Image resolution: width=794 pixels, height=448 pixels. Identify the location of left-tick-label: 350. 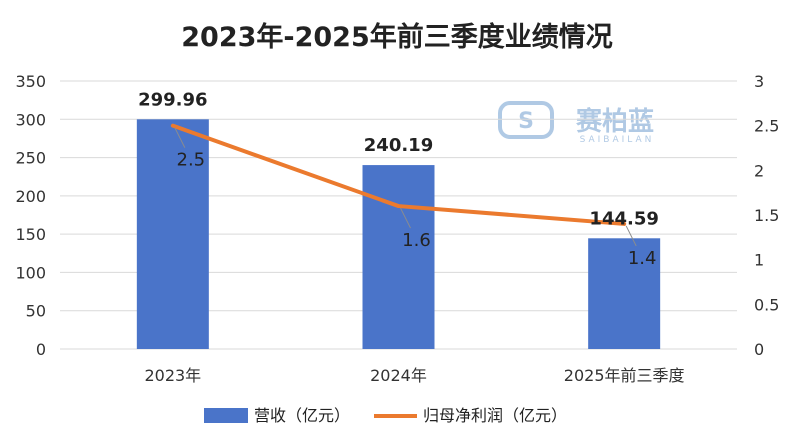
(30, 81).